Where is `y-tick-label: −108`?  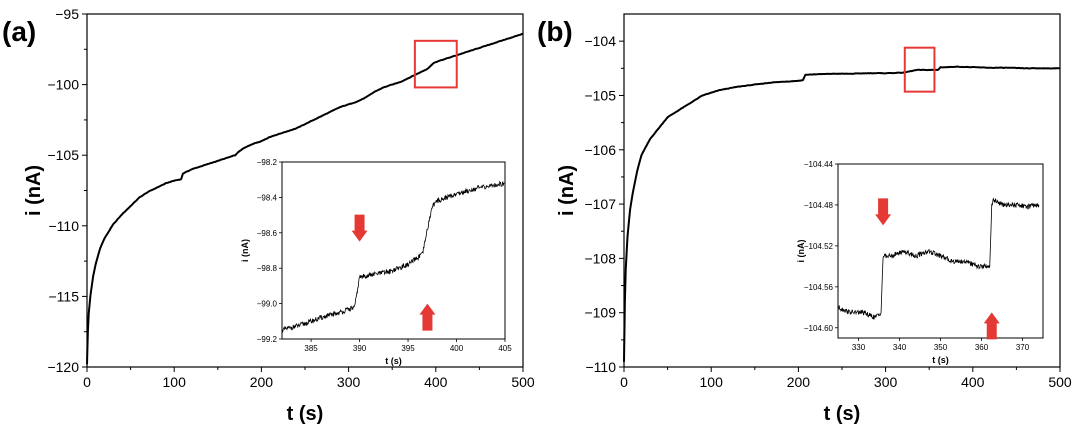 y-tick-label: −108 is located at coordinates (600, 258).